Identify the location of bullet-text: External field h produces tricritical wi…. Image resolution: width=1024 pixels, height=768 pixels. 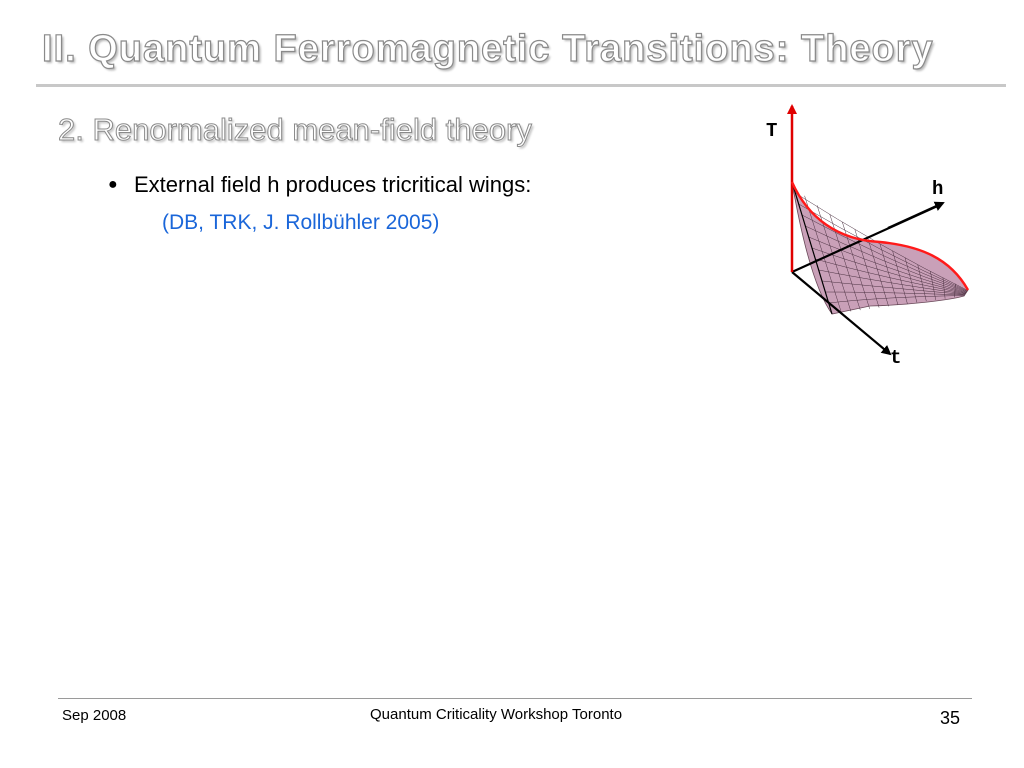
(333, 184).